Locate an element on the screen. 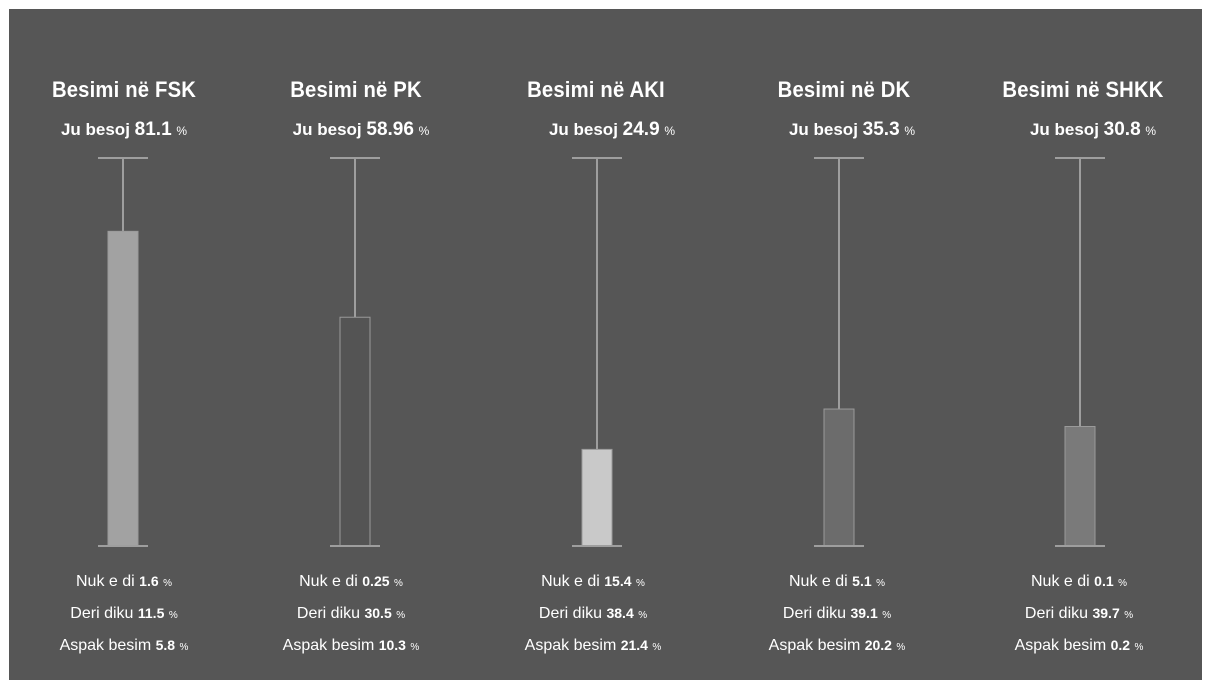 Image resolution: width=1216 pixels, height=693 pixels. panel-title-dk: Besimi në DK is located at coordinates (844, 89).